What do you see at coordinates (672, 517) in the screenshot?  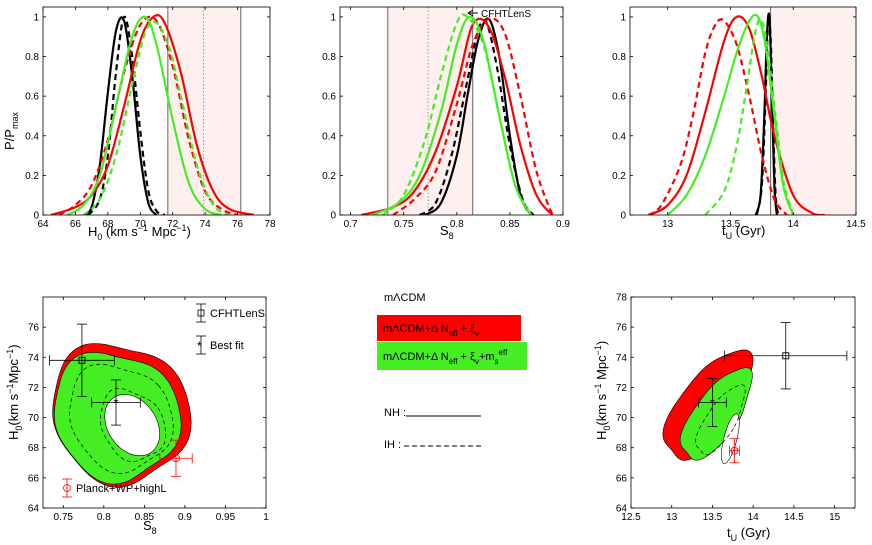 I see `h0tu-xtick-label: 13` at bounding box center [672, 517].